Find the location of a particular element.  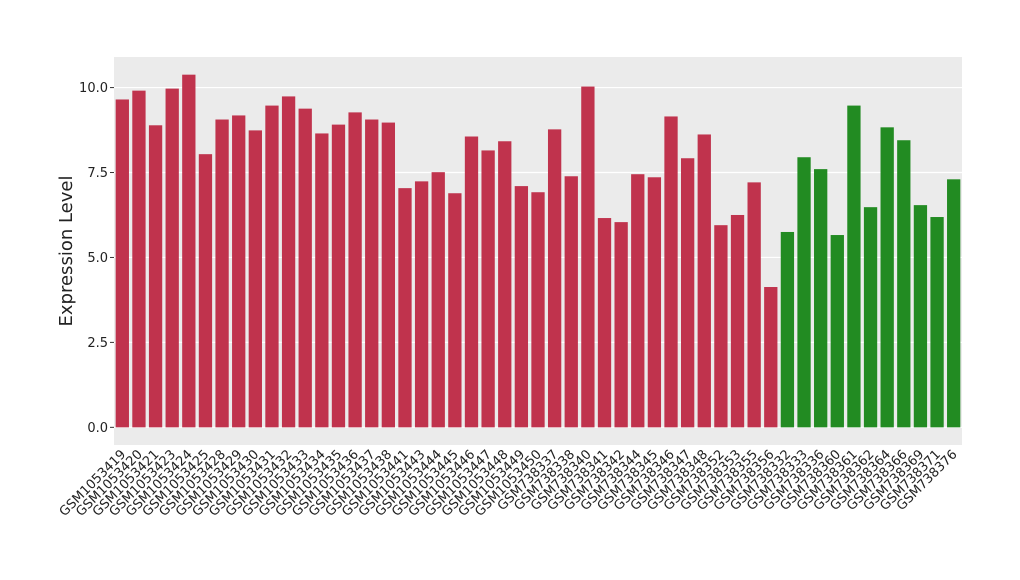

y-tick-label: 0.0 is located at coordinates (97, 428).